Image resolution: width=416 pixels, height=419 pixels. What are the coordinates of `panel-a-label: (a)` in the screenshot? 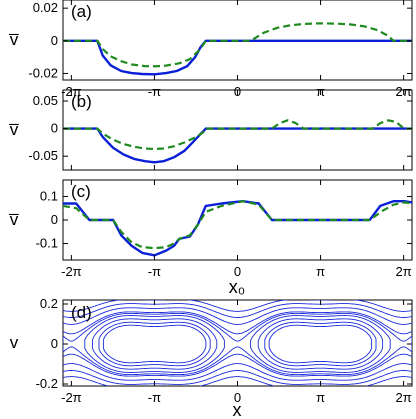 It's located at (81, 11).